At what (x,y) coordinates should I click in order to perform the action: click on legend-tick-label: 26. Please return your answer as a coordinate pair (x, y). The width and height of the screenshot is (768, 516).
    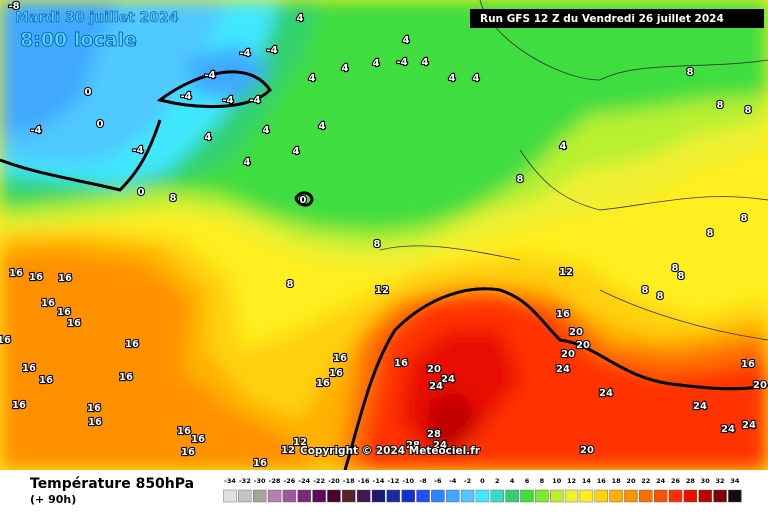
    Looking at the image, I should click on (676, 481).